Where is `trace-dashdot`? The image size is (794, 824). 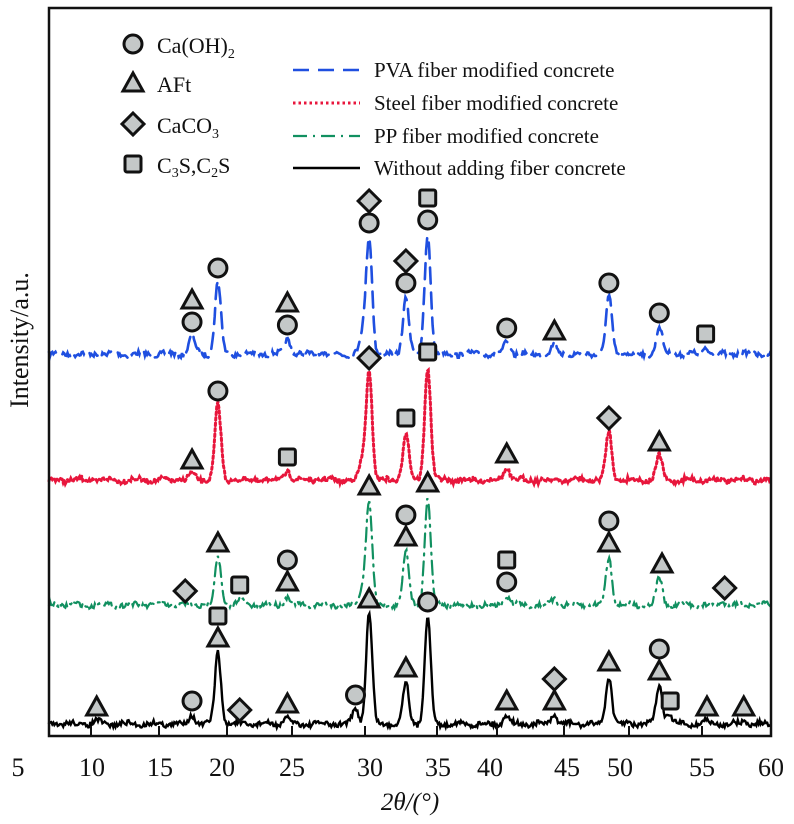 trace-dashdot is located at coordinates (409, 555).